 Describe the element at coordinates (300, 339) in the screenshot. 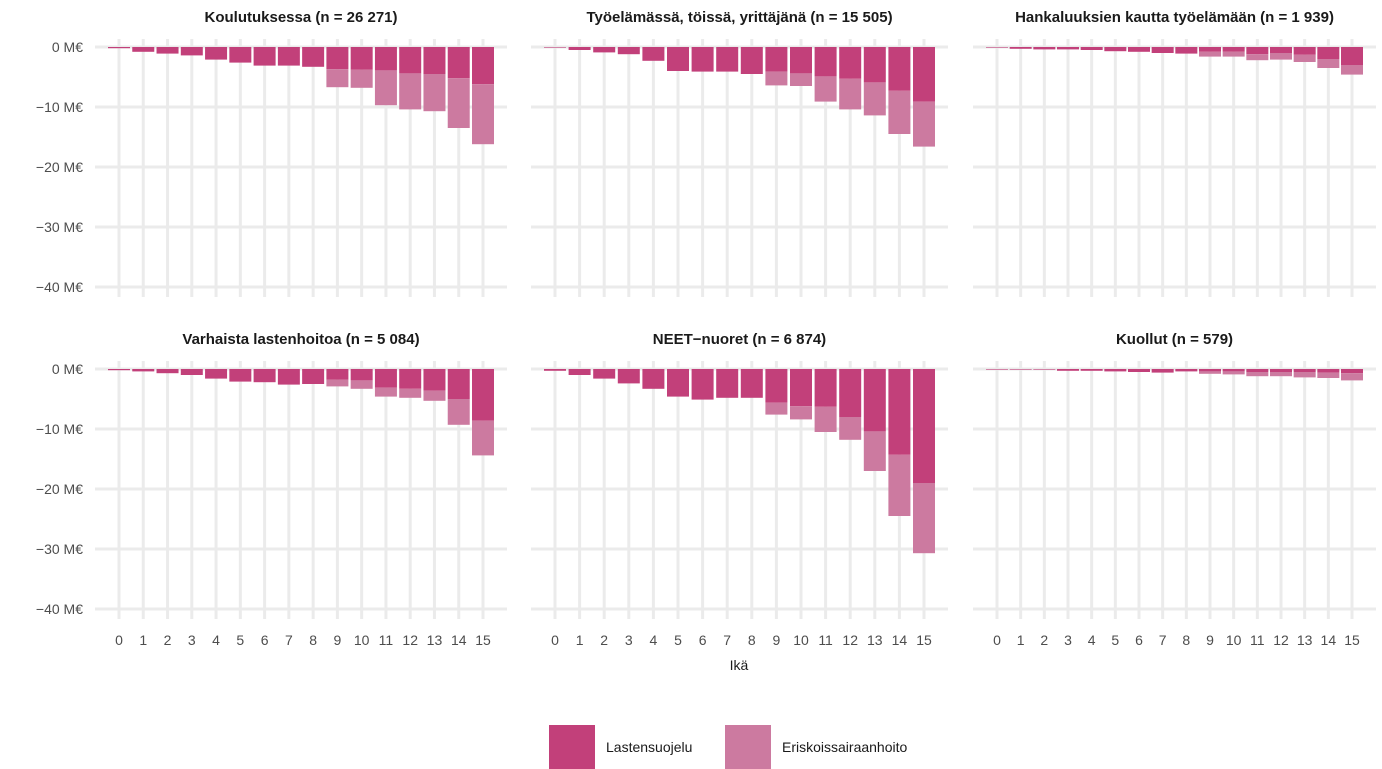

I see `facet-title: Varhaista lastenhoitoa (n = 5 084)` at that location.